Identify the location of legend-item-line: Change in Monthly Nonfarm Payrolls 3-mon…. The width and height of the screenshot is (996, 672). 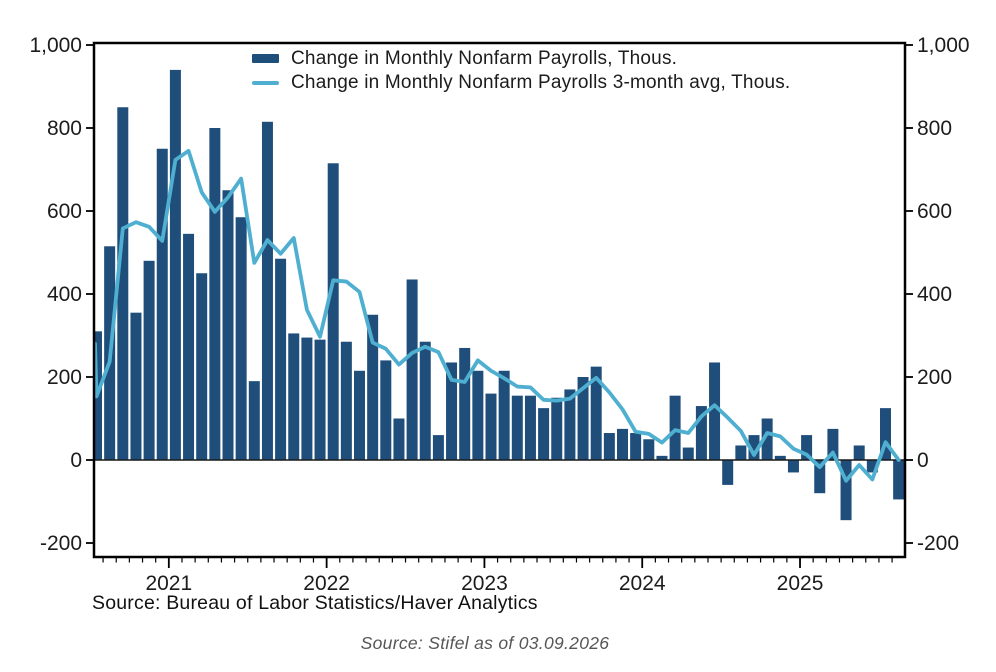
(521, 82).